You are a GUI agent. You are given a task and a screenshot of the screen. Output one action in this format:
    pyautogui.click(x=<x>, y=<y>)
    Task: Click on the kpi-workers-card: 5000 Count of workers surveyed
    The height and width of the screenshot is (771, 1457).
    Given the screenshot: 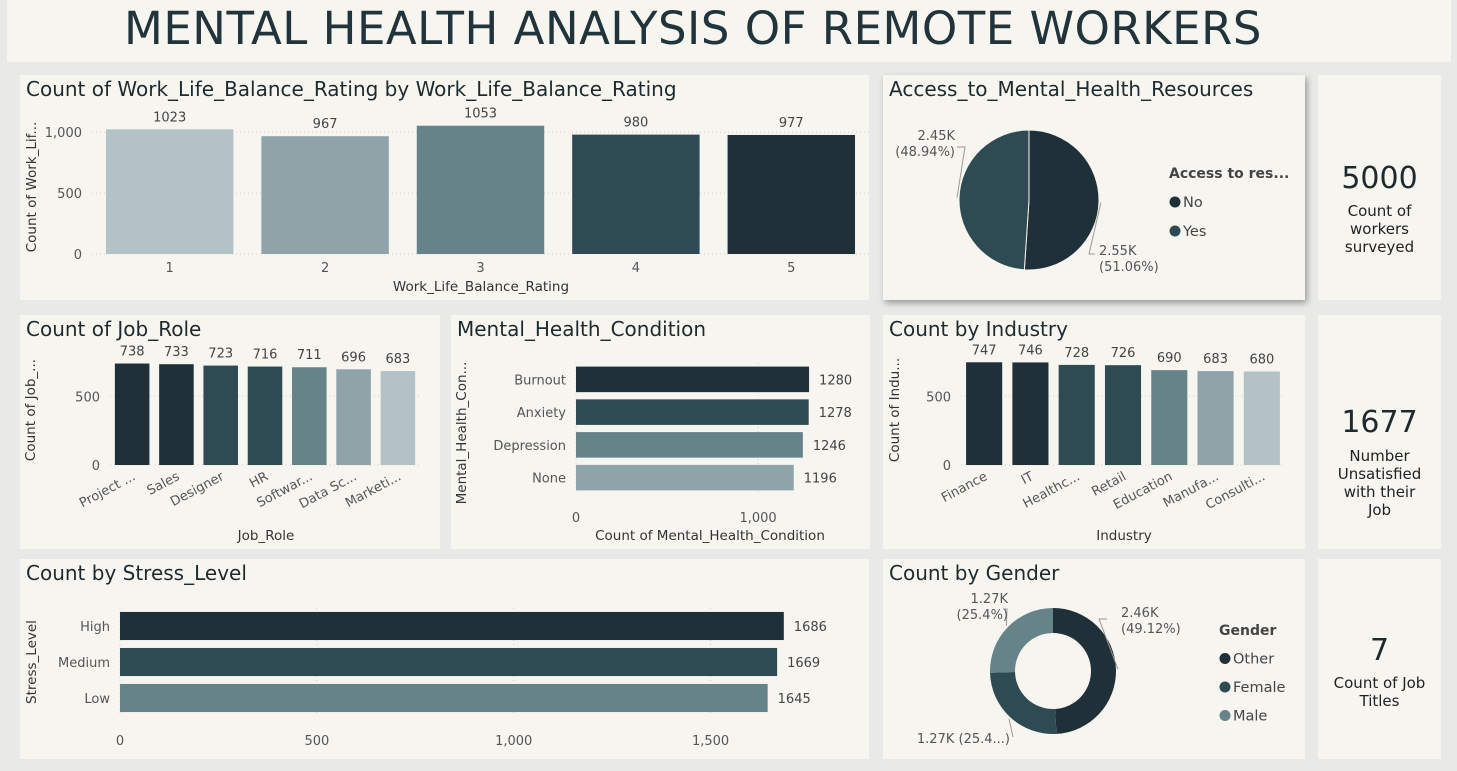 What is the action you would take?
    pyautogui.click(x=1379, y=187)
    